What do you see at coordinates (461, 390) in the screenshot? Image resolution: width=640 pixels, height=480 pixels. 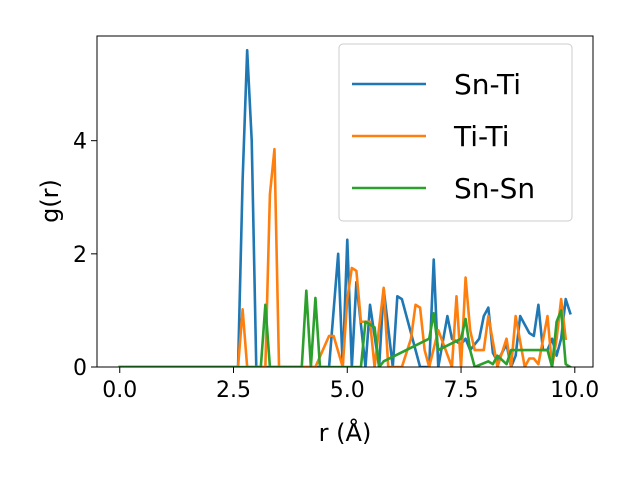 I see `x-tick-label: 7.5` at bounding box center [461, 390].